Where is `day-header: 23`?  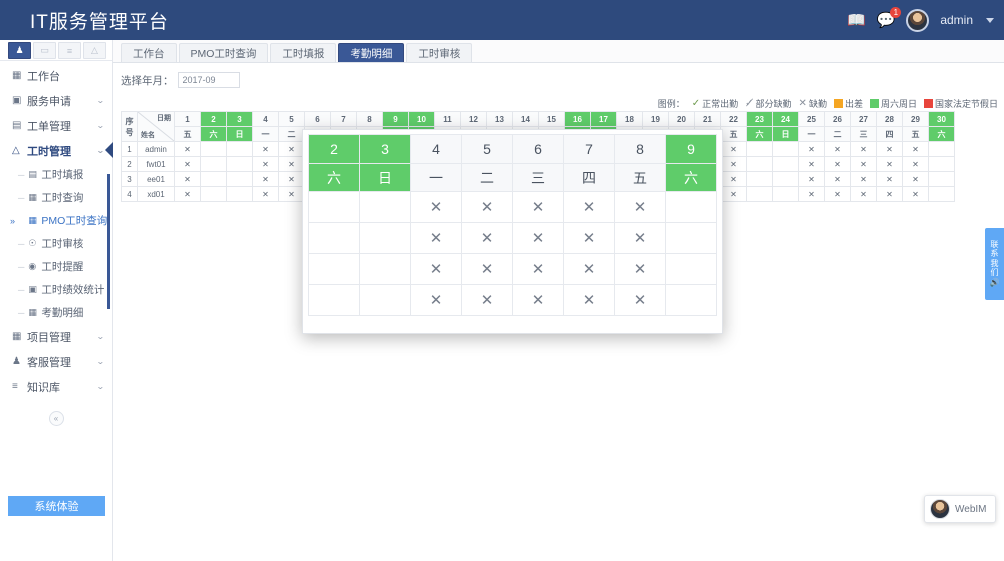
day-header: 23 is located at coordinates (759, 119).